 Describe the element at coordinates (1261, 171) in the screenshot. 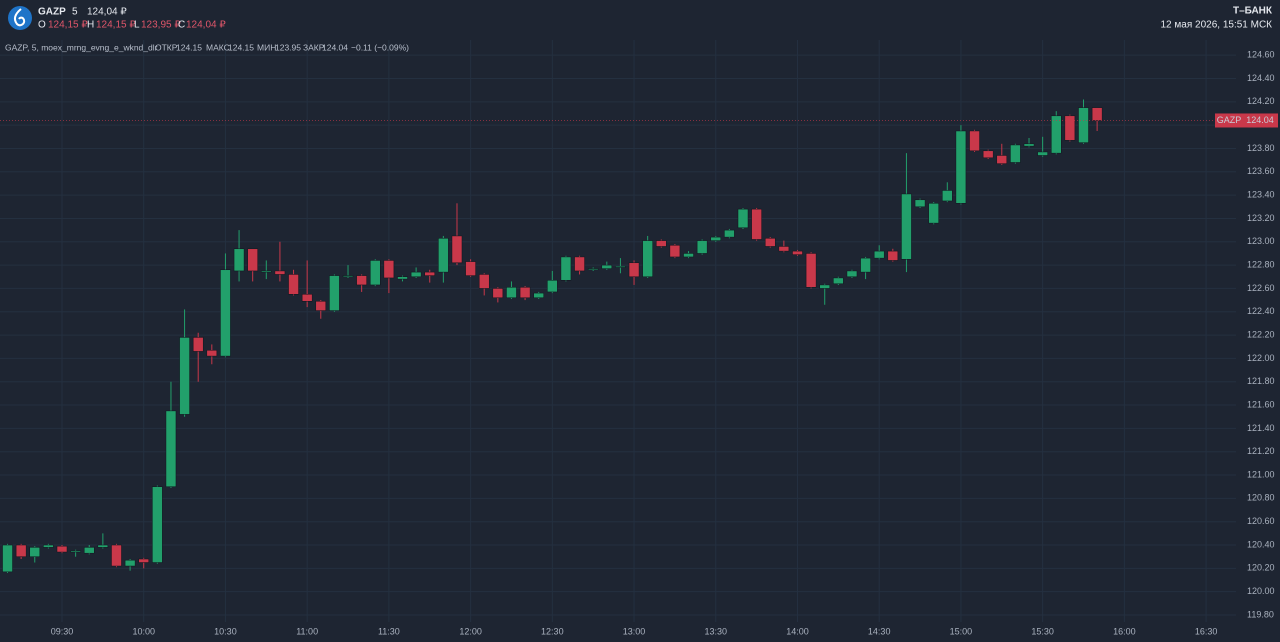

I see `y-tick-label: 123.60` at that location.